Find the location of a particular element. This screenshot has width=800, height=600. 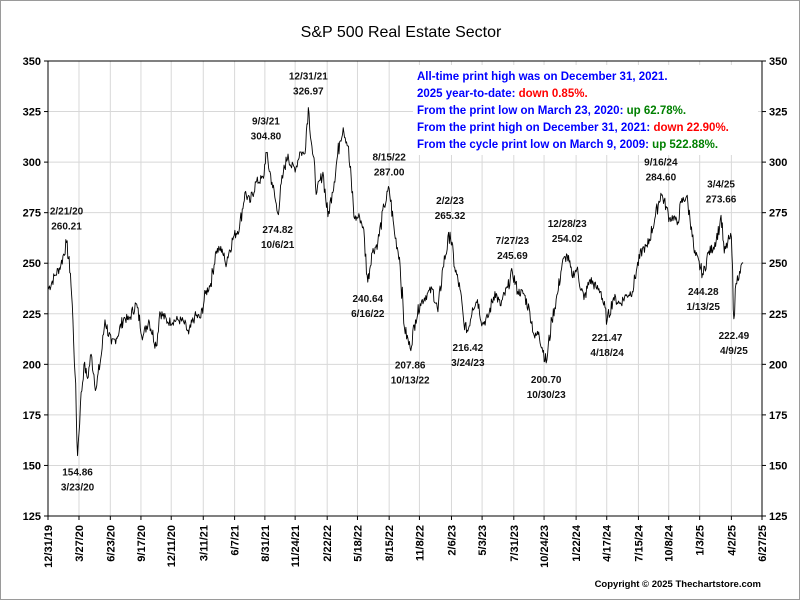

y-tick-label: 250 is located at coordinates (32, 264).